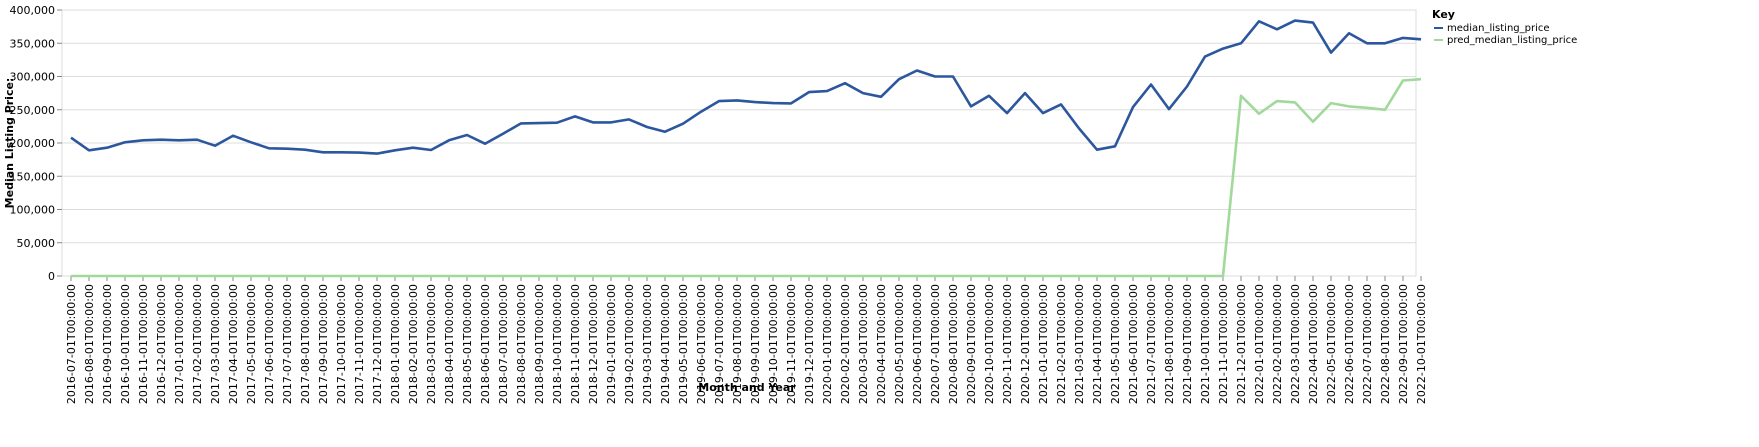 The width and height of the screenshot is (1759, 447). I want to click on x-tick-label: 2022-07-01T00:00:00, so click(1367, 344).